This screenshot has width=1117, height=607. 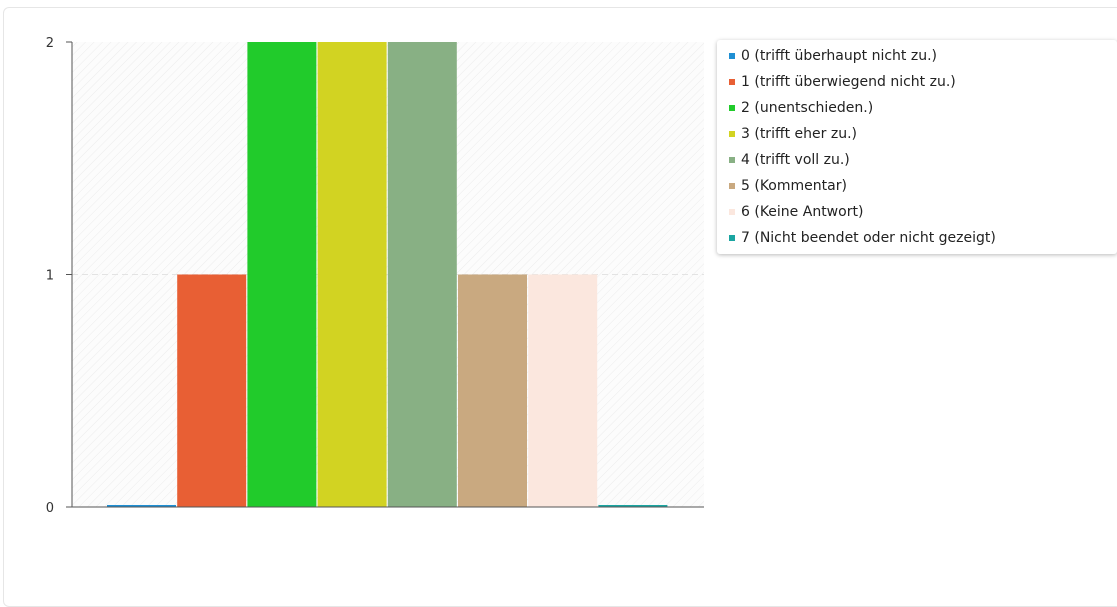 I want to click on legend-label: 1 (trifft überwiegend nicht zu.), so click(x=848, y=82).